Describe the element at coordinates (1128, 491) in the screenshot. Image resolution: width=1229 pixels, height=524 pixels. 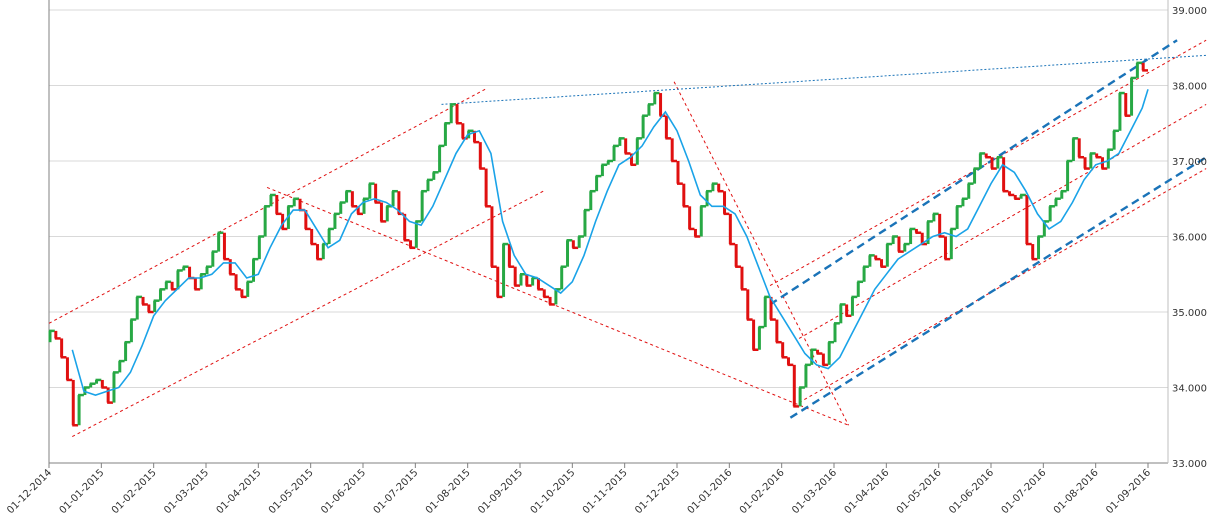
I see `x-tick-label: 01-09-2016` at that location.